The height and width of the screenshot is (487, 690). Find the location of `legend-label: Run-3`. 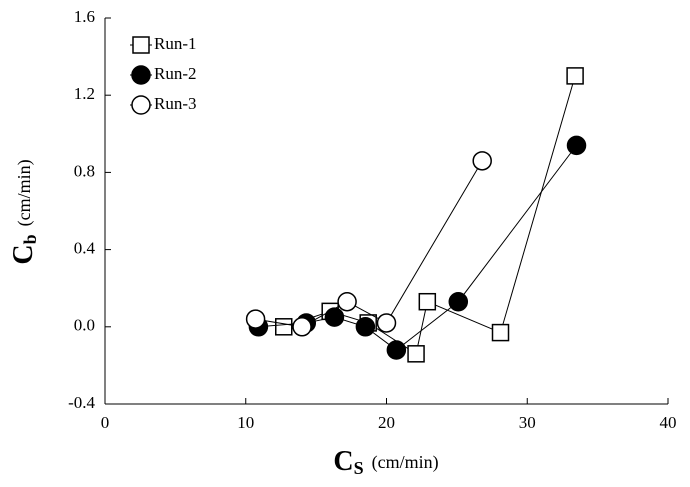

legend-label: Run-3 is located at coordinates (175, 103).